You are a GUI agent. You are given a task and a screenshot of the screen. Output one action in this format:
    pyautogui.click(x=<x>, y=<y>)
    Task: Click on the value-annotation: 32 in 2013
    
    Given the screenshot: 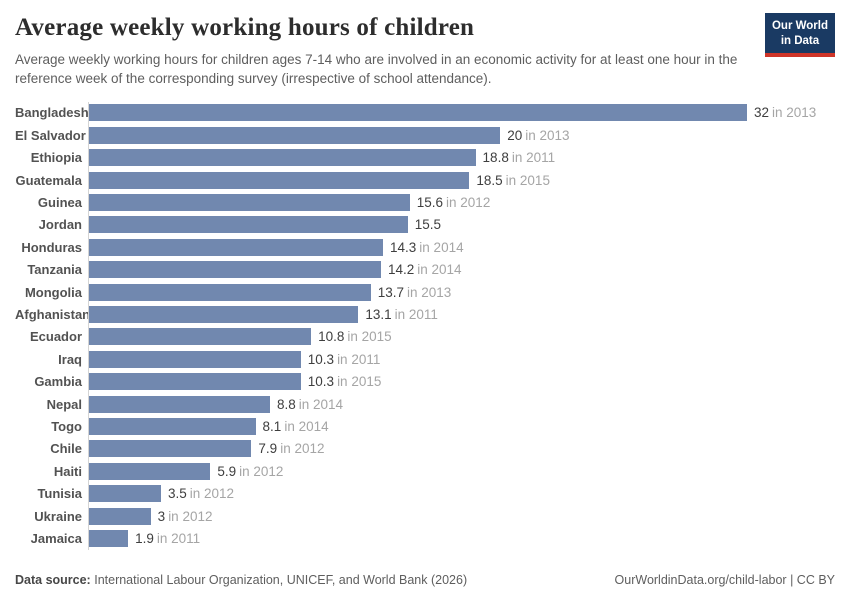 What is the action you would take?
    pyautogui.click(x=785, y=112)
    